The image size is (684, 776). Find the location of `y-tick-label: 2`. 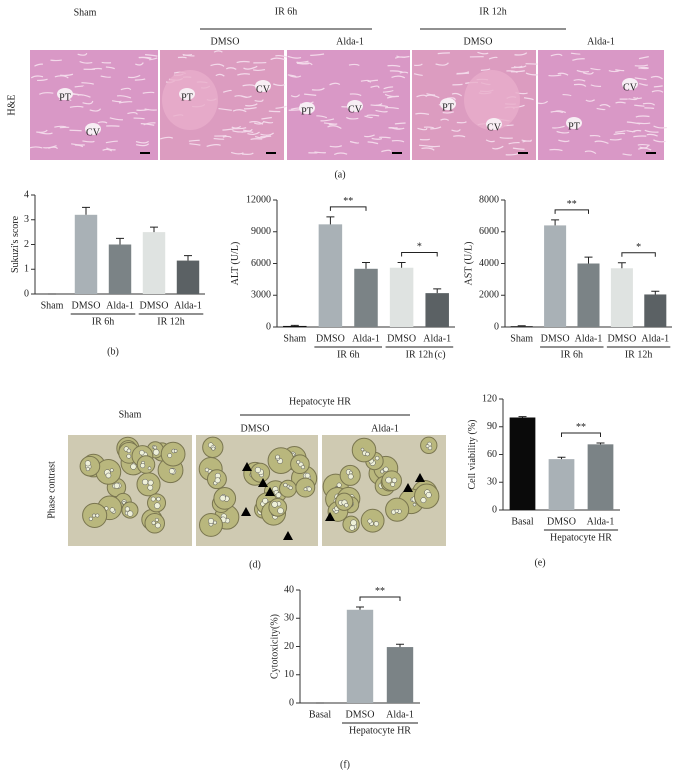

y-tick-label: 2 is located at coordinates (26, 244).